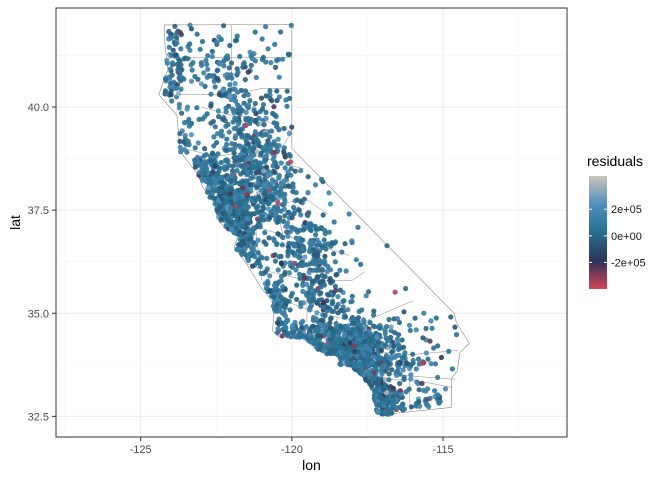 This screenshot has height=480, width=672. What do you see at coordinates (626, 237) in the screenshot?
I see `legend-tick-label: 0e+00` at bounding box center [626, 237].